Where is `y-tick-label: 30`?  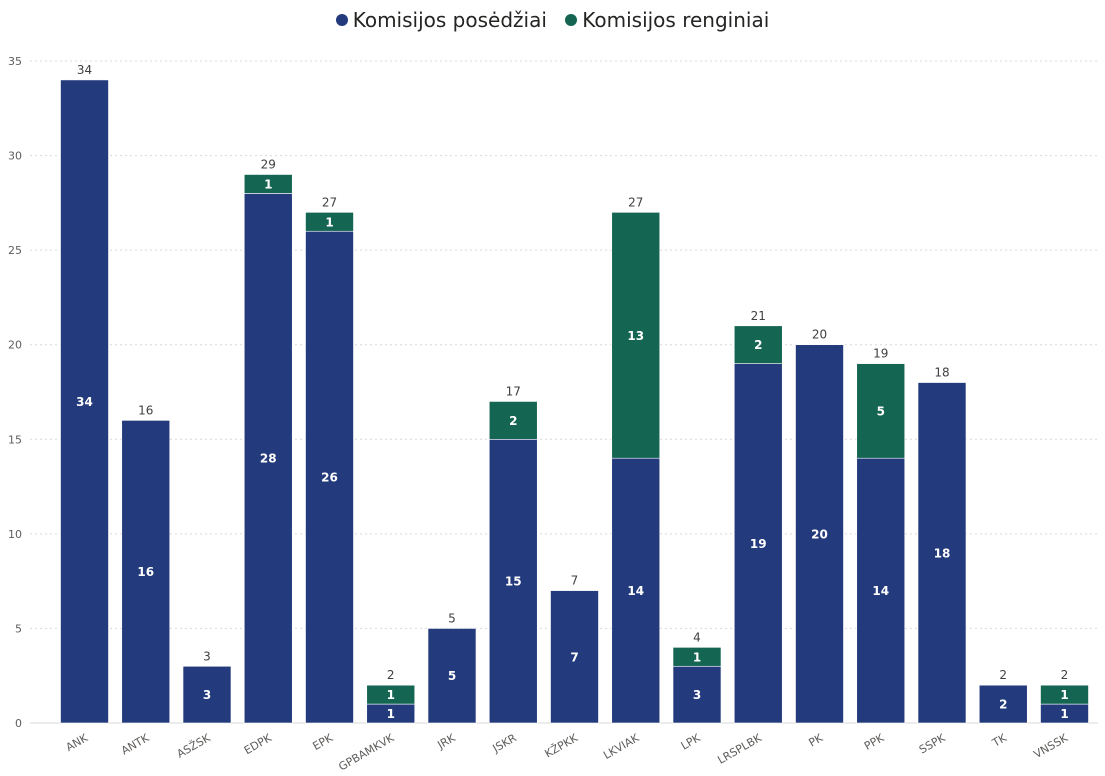
y-tick-label: 30 is located at coordinates (15, 156).